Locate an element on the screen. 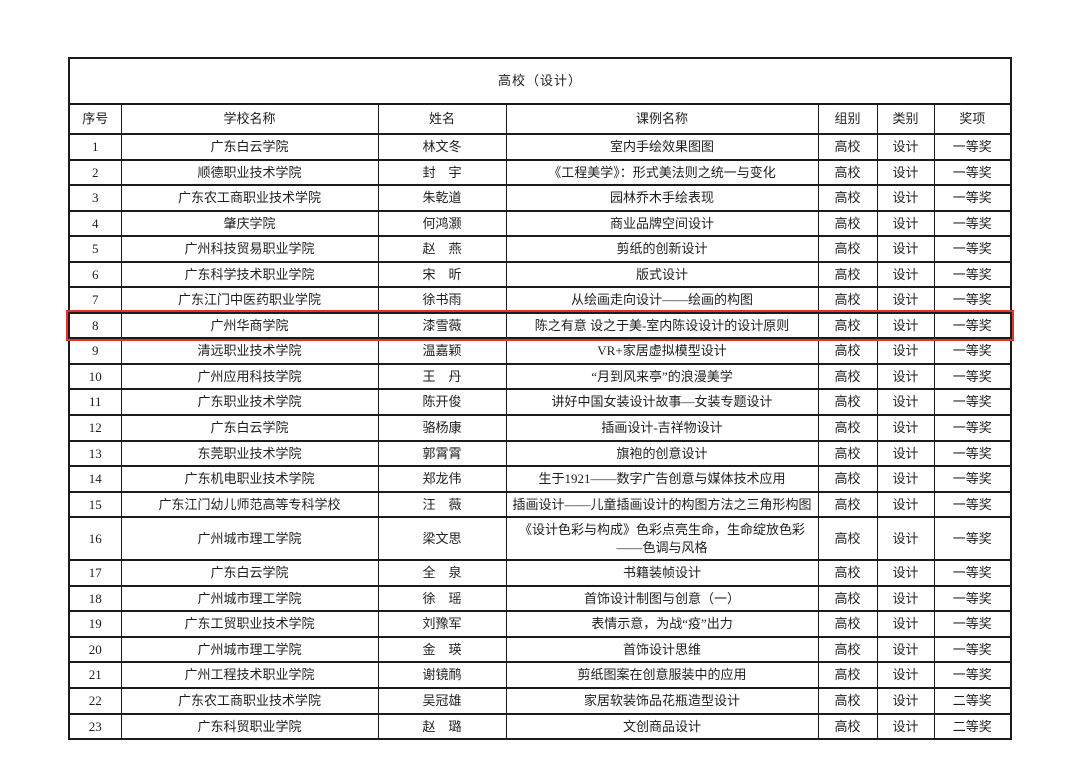 The width and height of the screenshot is (1080, 764). cell-lesson: VR+家居虚拟模型设计 is located at coordinates (662, 351).